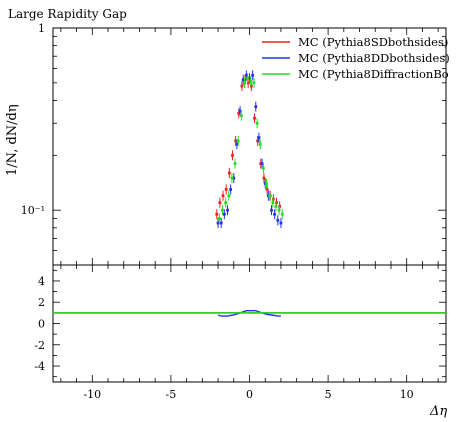 Image resolution: width=461 pixels, height=422 pixels. Describe the element at coordinates (67, 14) in the screenshot. I see `chart-title: Large Rapidity Gap` at that location.